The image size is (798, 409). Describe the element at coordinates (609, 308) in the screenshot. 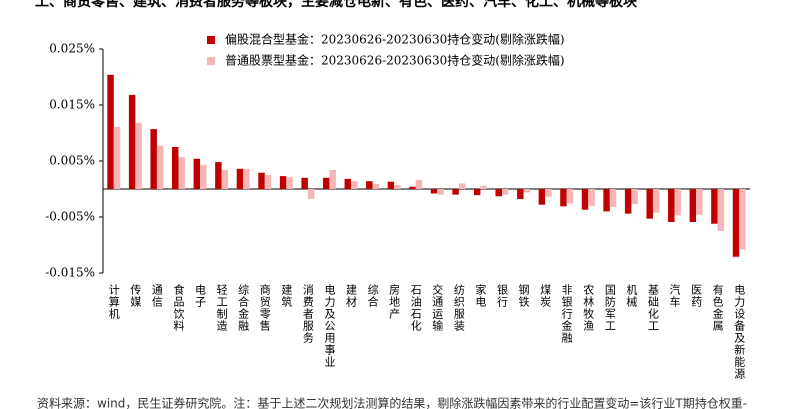

I see `x-tick-label: 国防军工` at that location.